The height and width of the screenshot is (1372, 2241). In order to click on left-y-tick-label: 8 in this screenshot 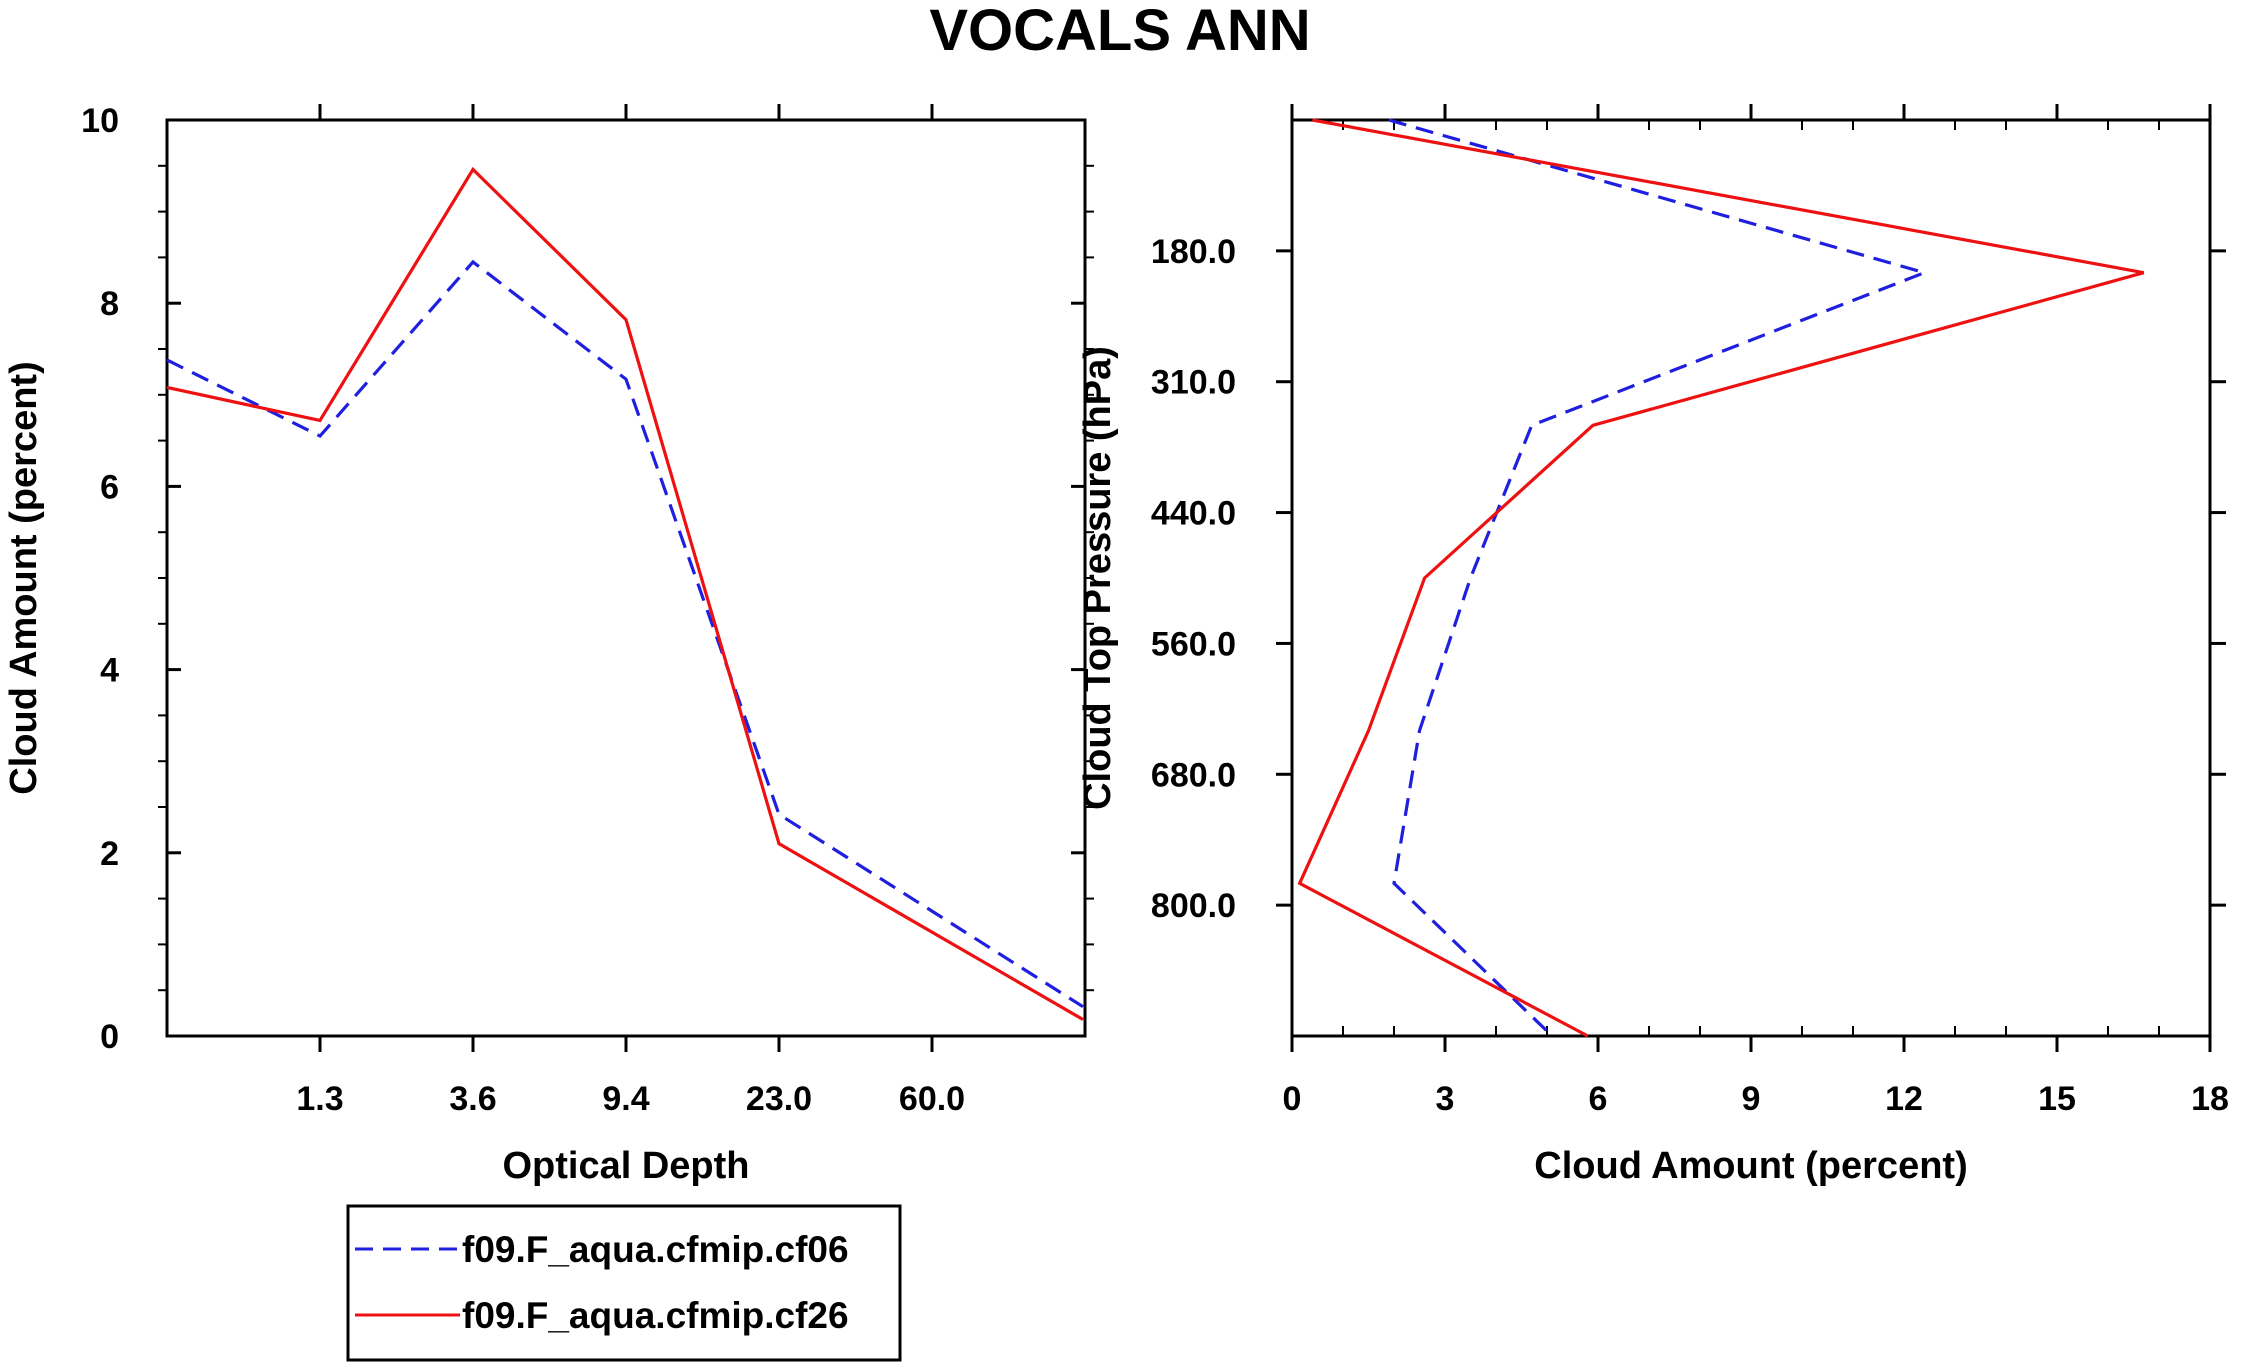, I will do `click(109, 304)`.